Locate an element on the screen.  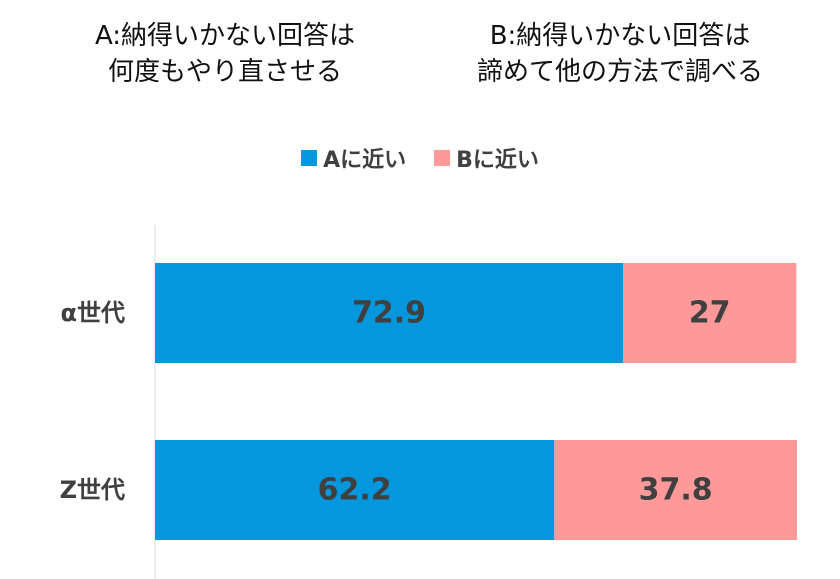
legend-item-a: Aに近い is located at coordinates (353, 158).